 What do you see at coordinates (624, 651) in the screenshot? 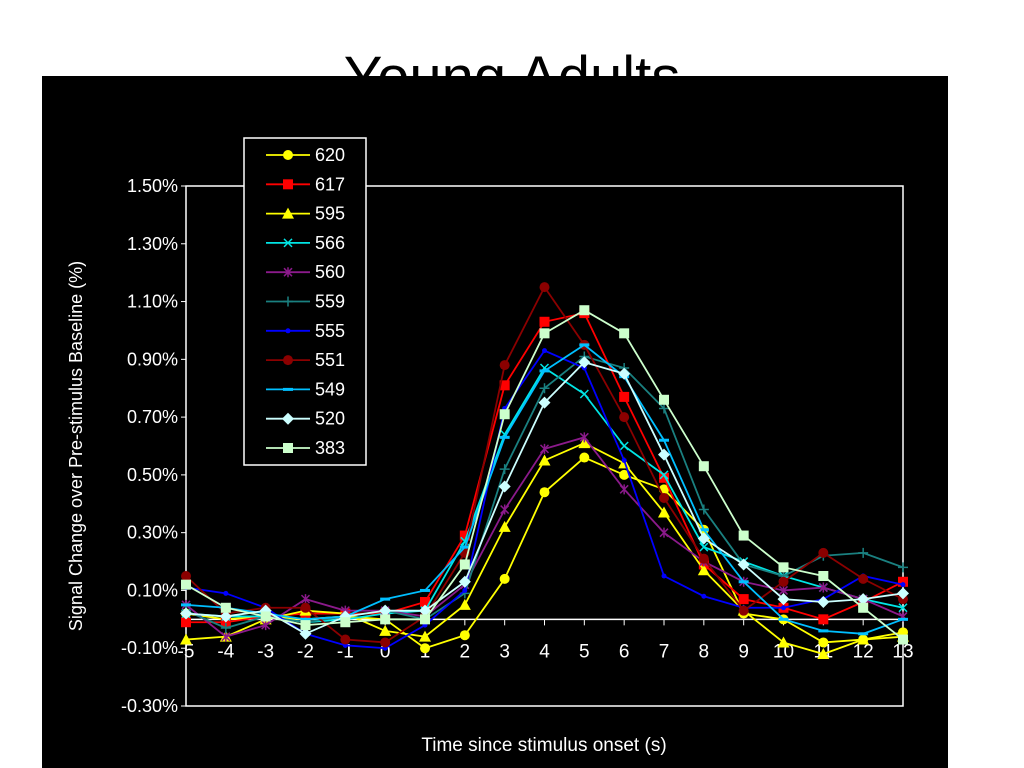
I see `x-tick-label: 6` at bounding box center [624, 651].